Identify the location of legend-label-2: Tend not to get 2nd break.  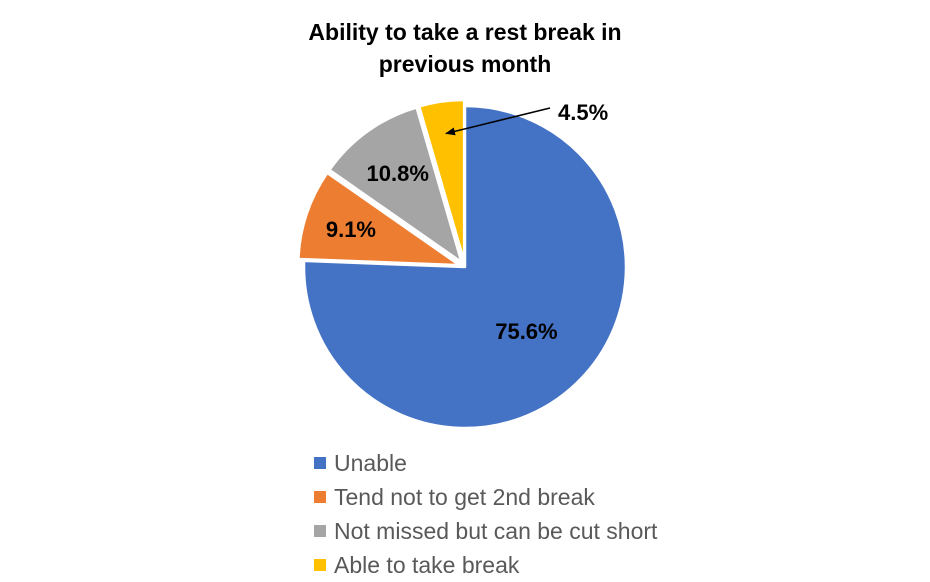
(464, 496).